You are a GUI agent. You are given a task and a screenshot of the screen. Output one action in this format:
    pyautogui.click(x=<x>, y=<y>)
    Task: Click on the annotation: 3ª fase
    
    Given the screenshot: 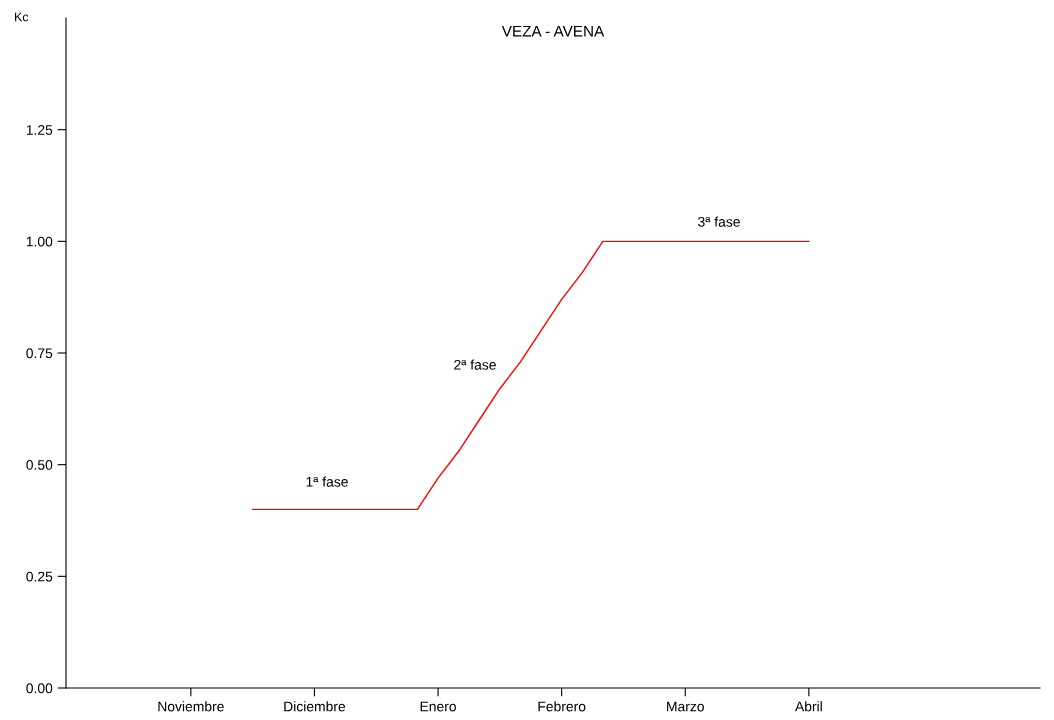 What is the action you would take?
    pyautogui.click(x=719, y=221)
    